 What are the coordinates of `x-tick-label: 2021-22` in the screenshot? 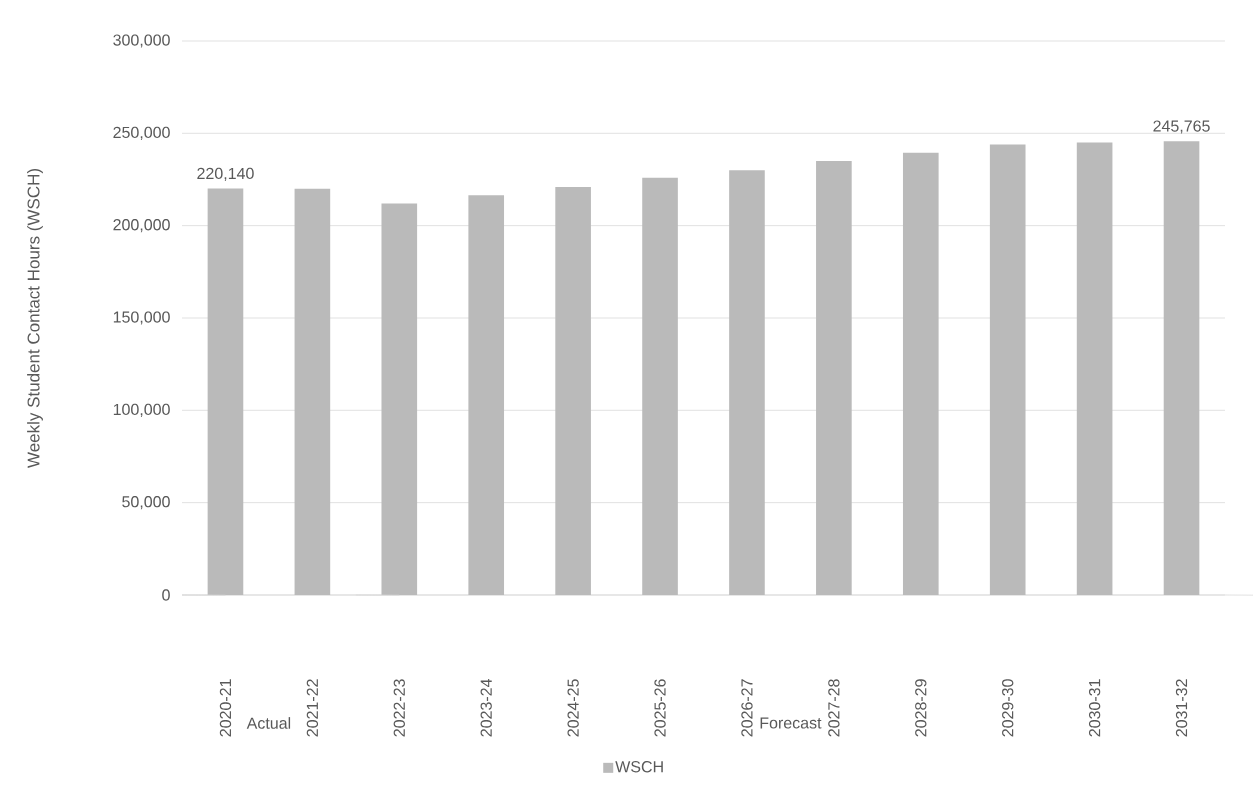 It's located at (312, 708).